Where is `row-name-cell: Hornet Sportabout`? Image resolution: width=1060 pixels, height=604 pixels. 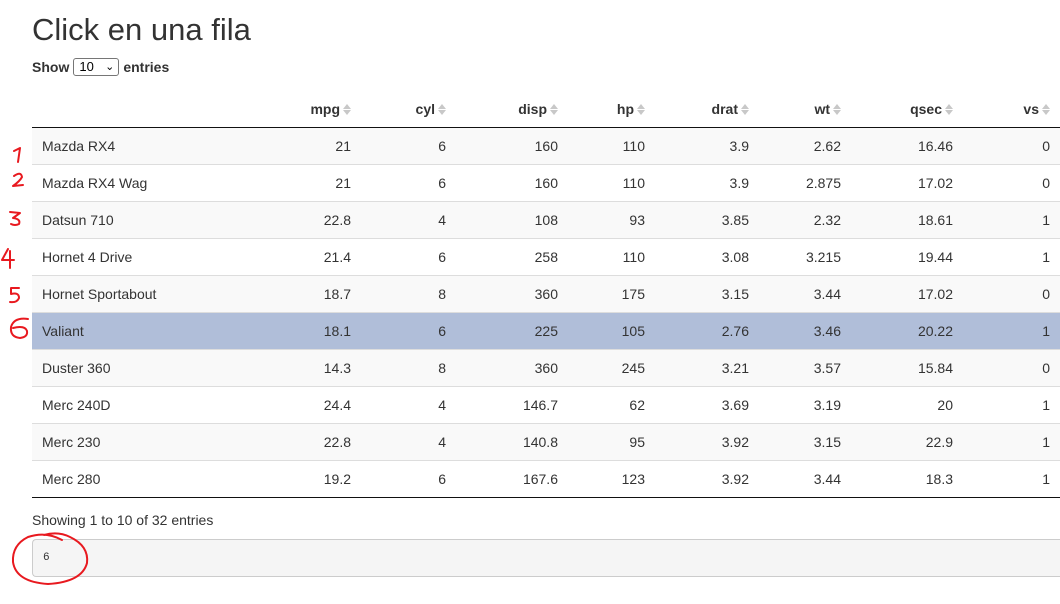 row-name-cell: Hornet Sportabout is located at coordinates (137, 294).